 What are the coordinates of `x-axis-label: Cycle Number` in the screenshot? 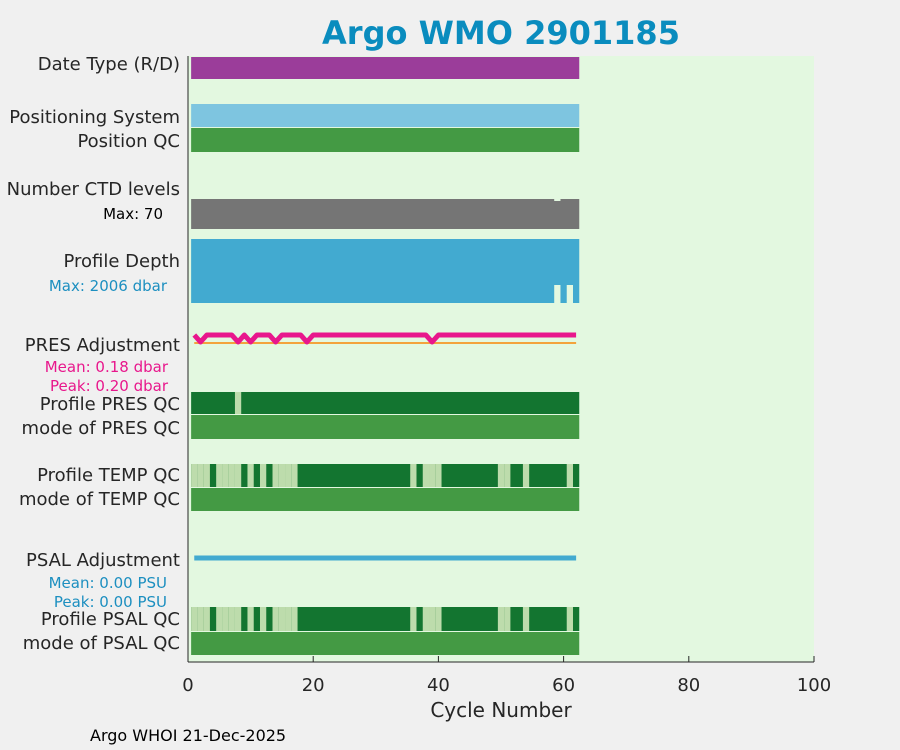 It's located at (501, 710).